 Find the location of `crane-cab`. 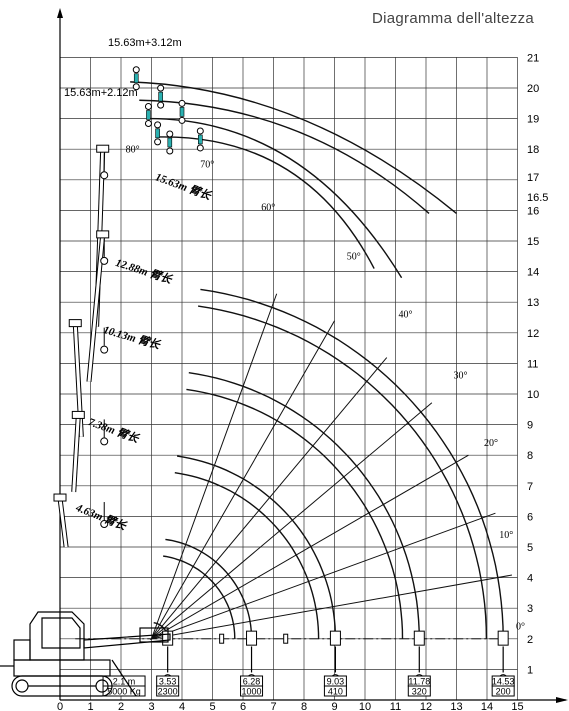

crane-cab is located at coordinates (57, 636).